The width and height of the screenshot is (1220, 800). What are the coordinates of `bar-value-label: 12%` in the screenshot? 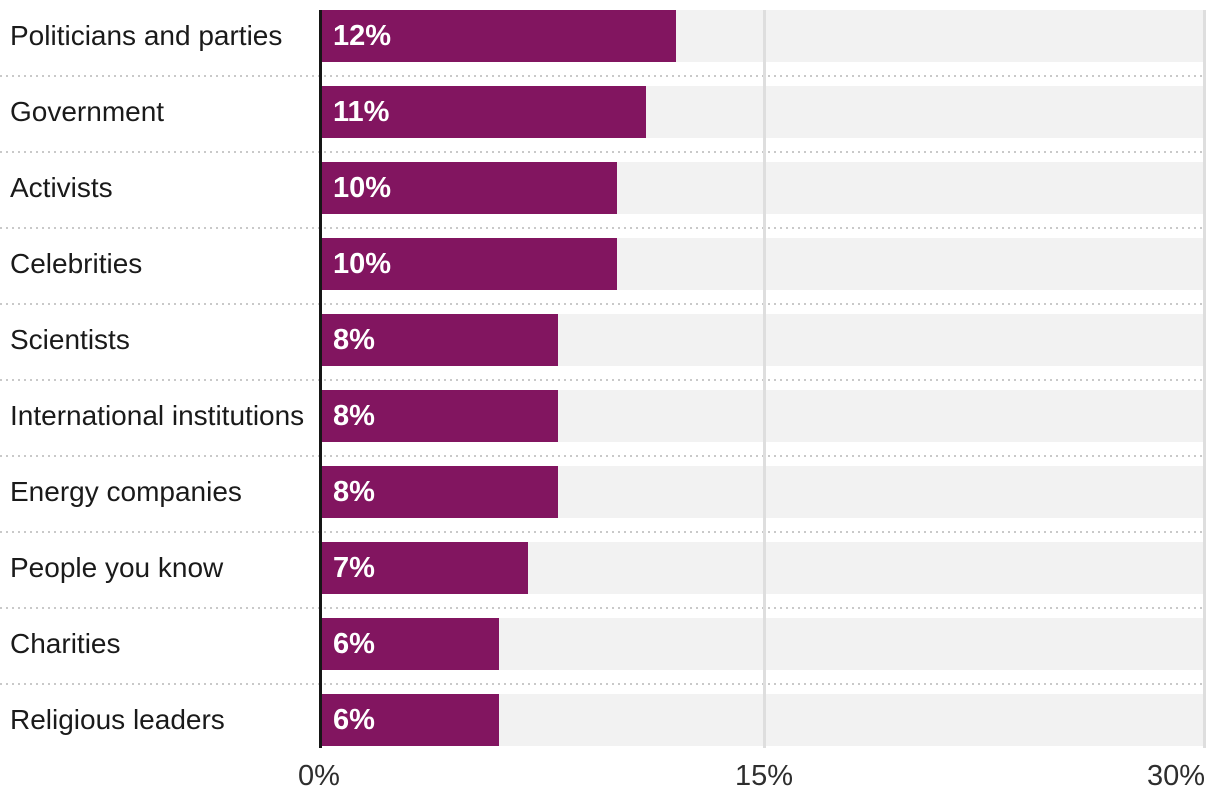 It's located at (362, 35).